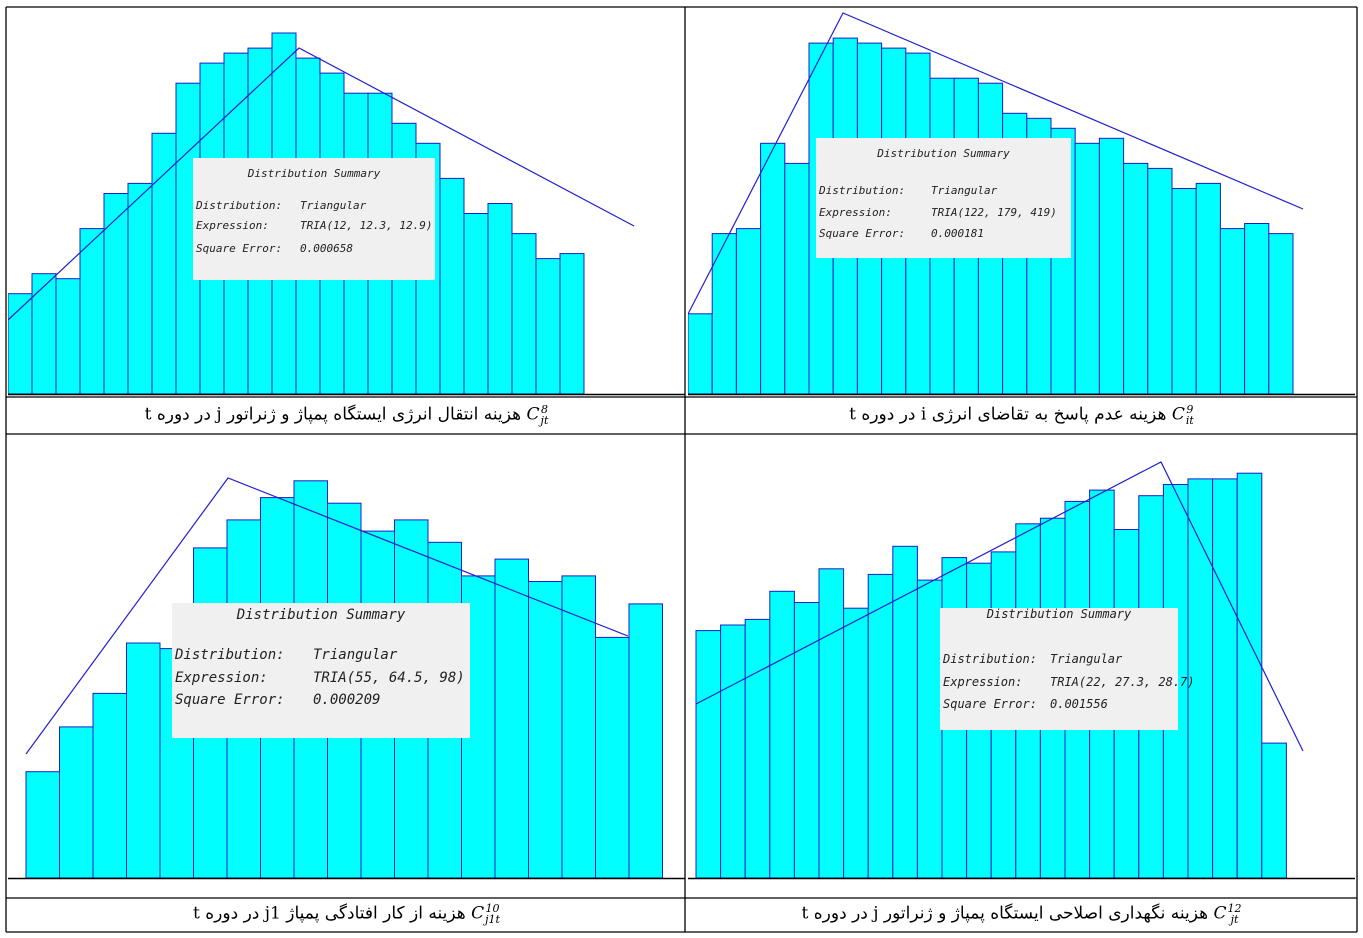 The image size is (1363, 938). I want to click on summary-row: Expression: TRIA(12, 12.3, 12.9), so click(314, 225).